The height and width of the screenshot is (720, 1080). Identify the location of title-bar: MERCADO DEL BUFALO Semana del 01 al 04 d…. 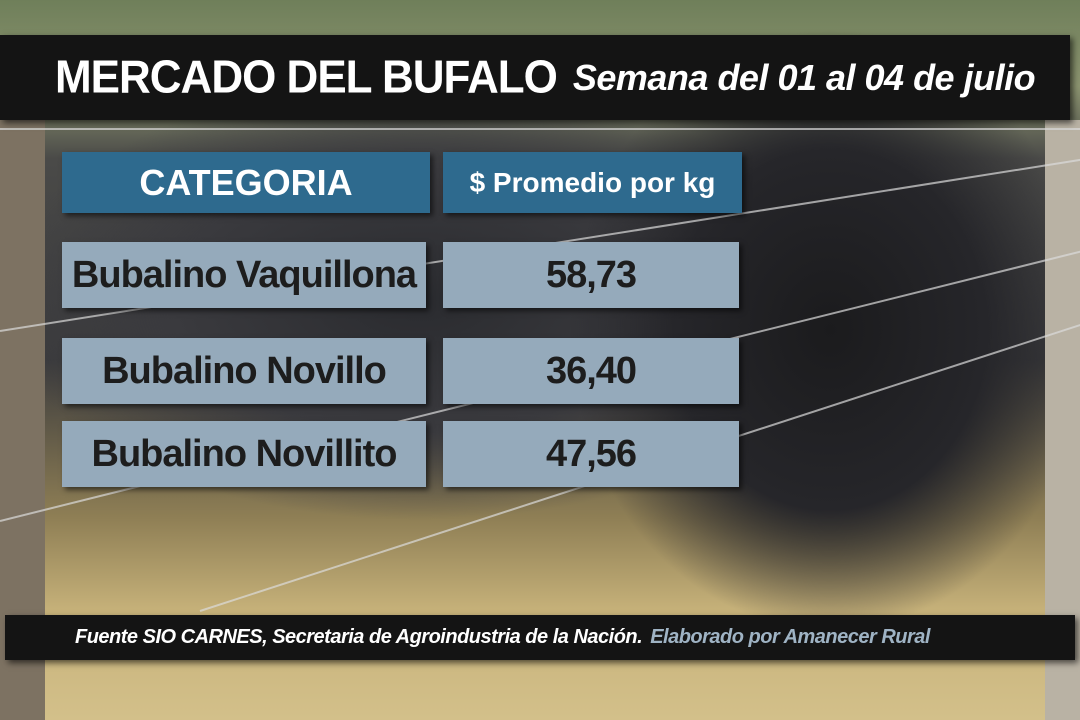
(535, 77).